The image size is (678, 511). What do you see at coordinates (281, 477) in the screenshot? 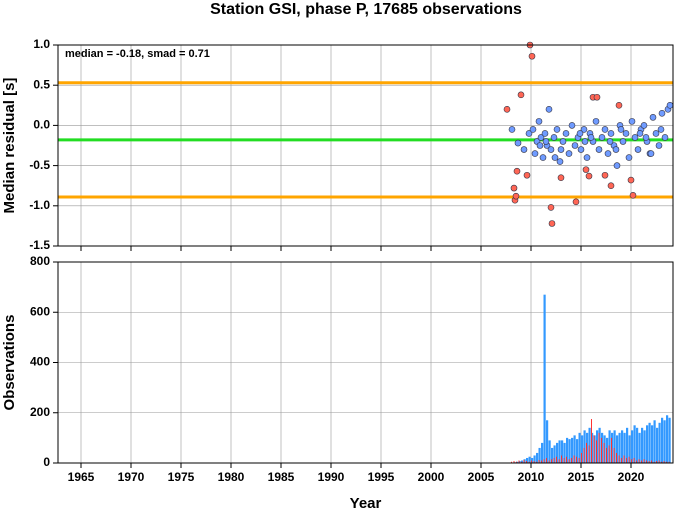
I see `x-tick-label: 1985` at bounding box center [281, 477].